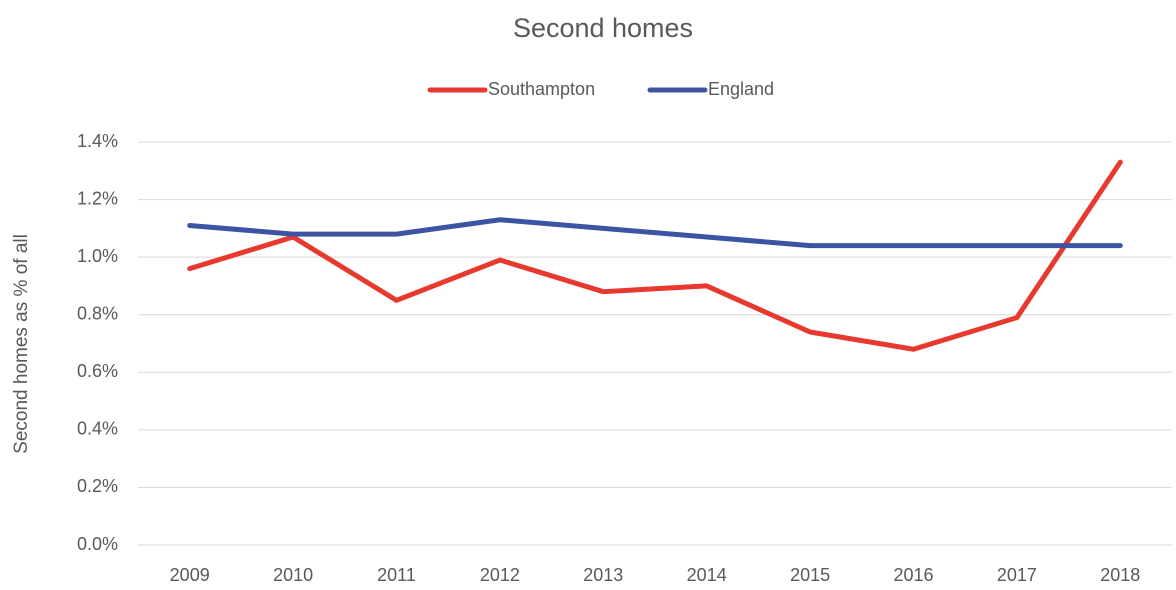  Describe the element at coordinates (541, 89) in the screenshot. I see `legend-label: Southampton` at that location.